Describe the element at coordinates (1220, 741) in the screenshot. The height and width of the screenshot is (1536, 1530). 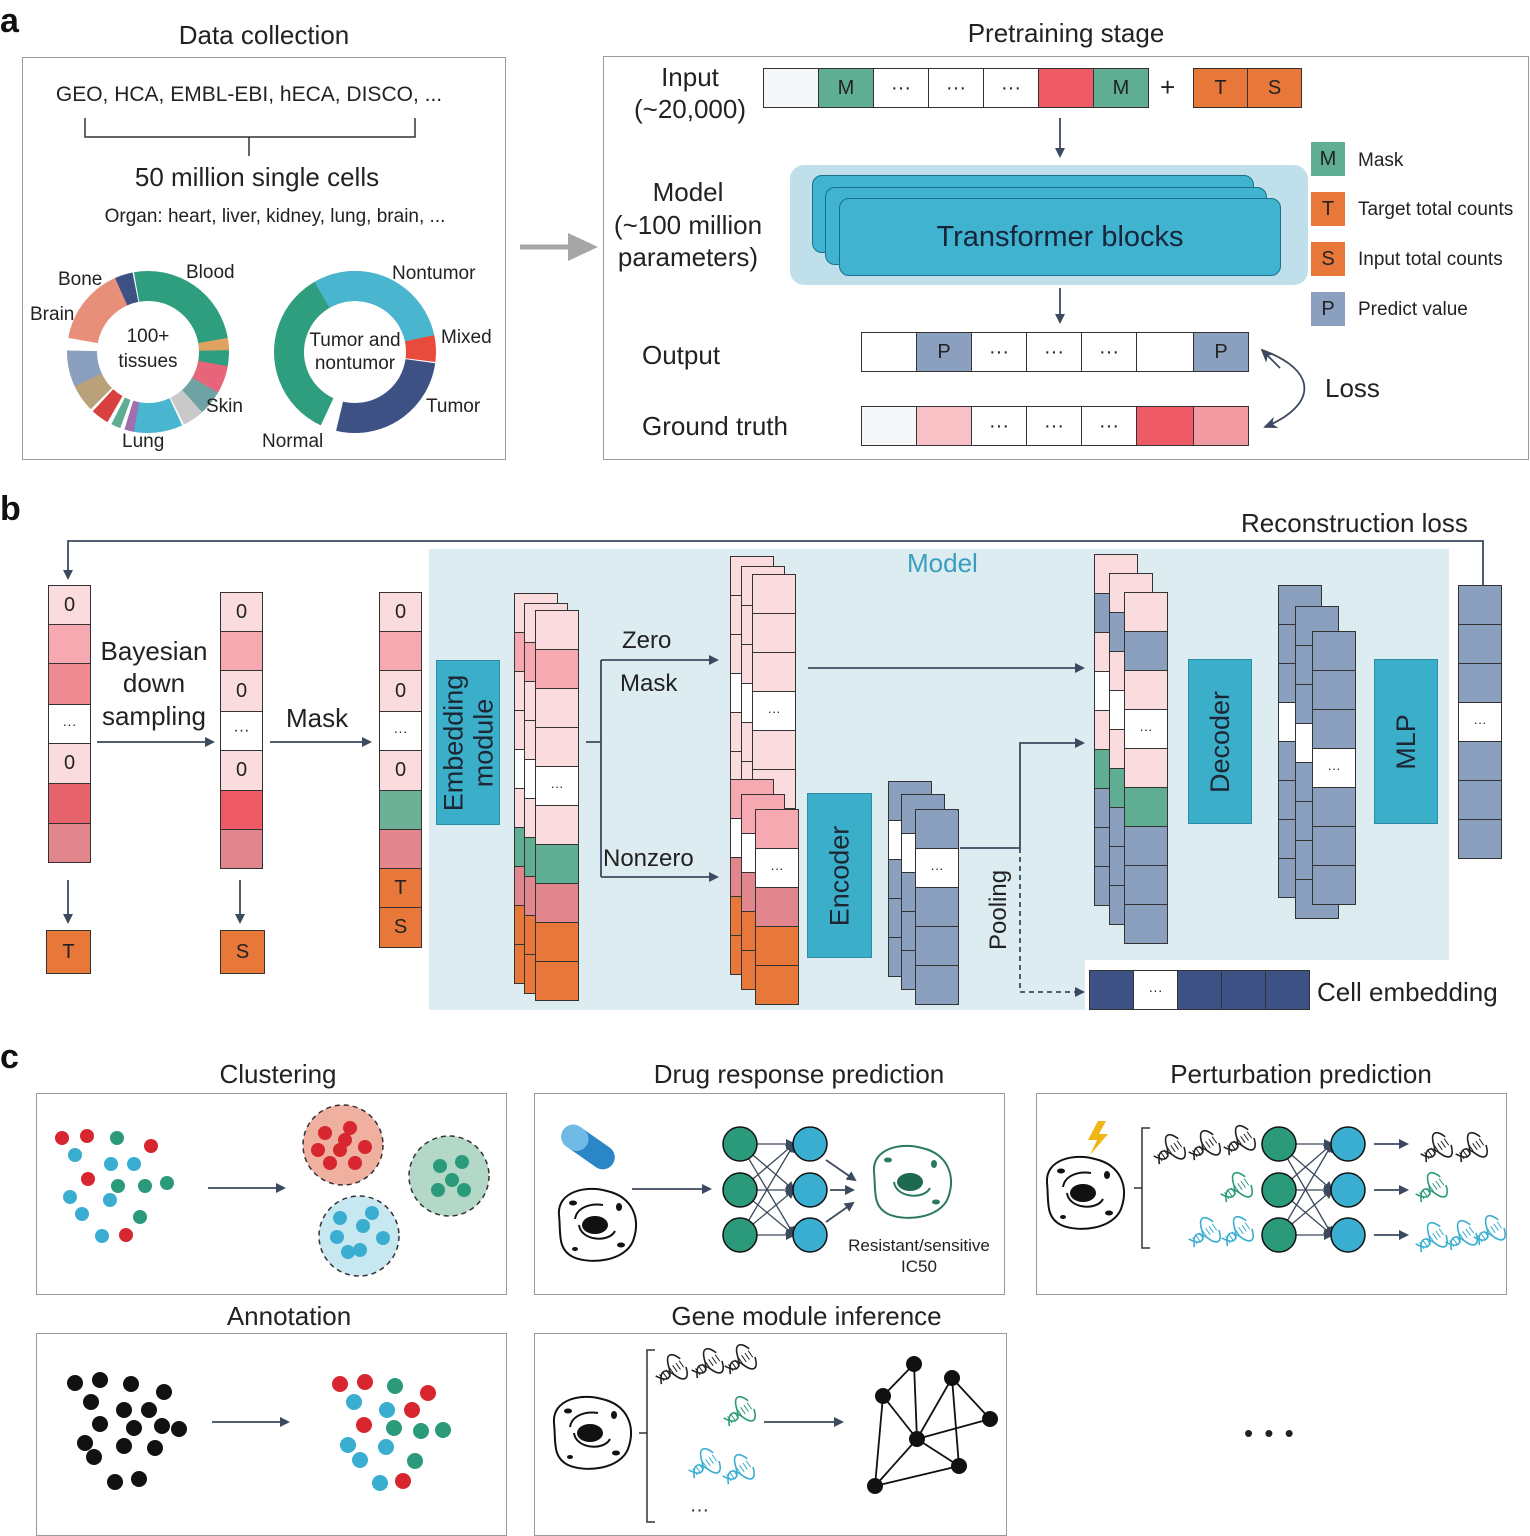
I see `decoder: Decoder` at that location.